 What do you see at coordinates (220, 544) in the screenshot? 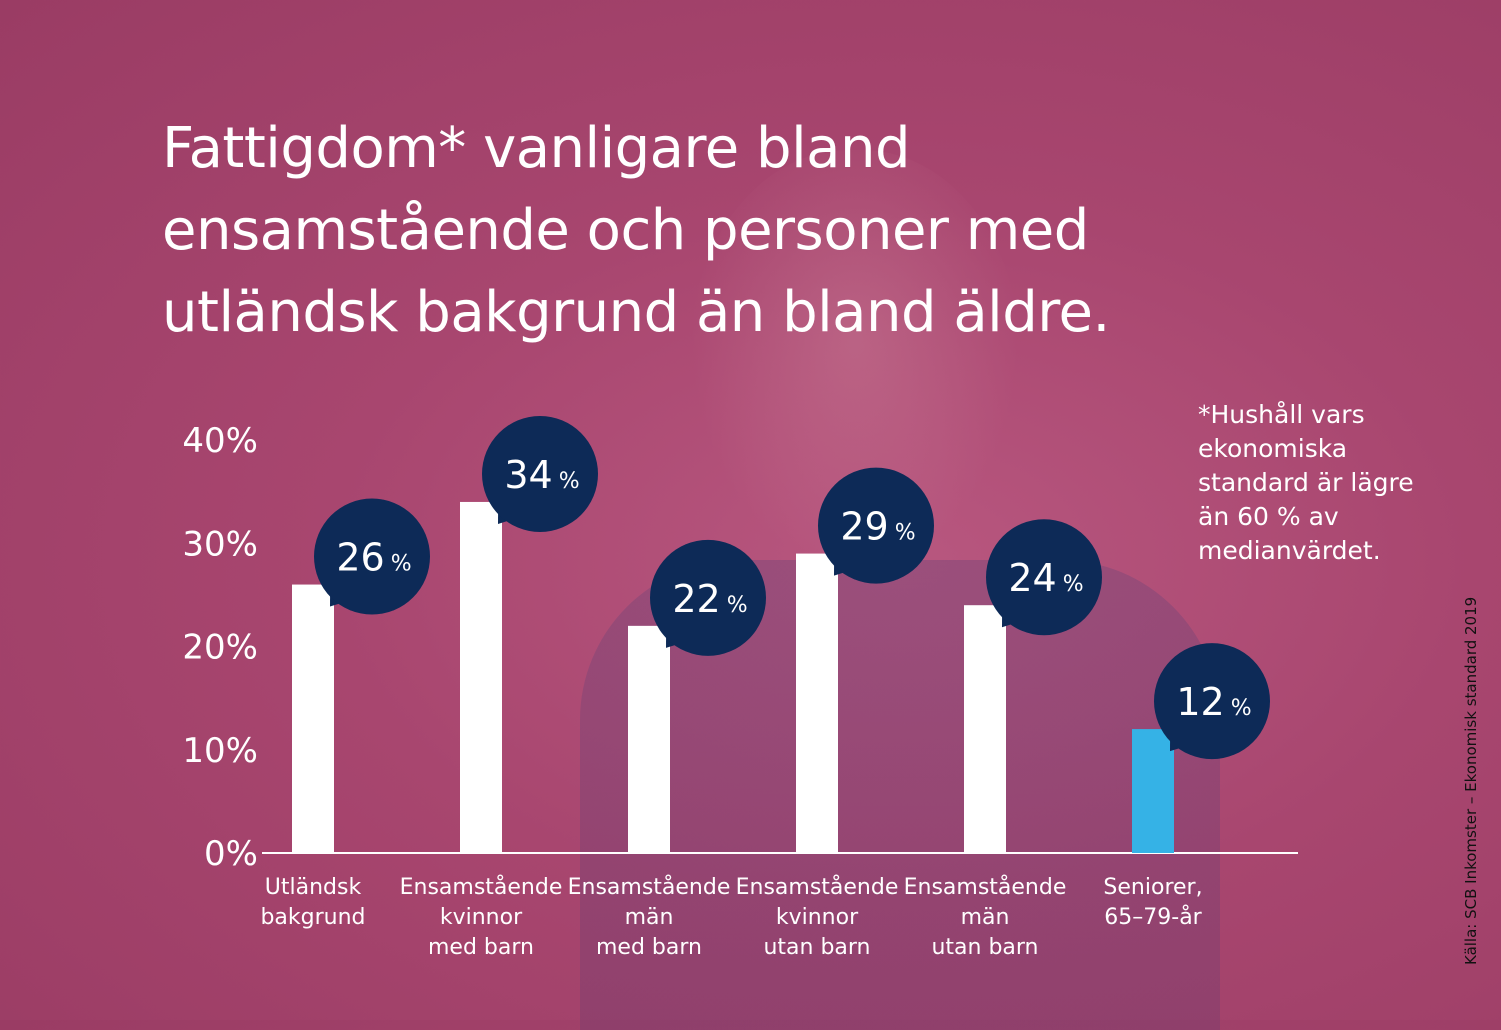
I see `y-tick-label: 30%` at bounding box center [220, 544].